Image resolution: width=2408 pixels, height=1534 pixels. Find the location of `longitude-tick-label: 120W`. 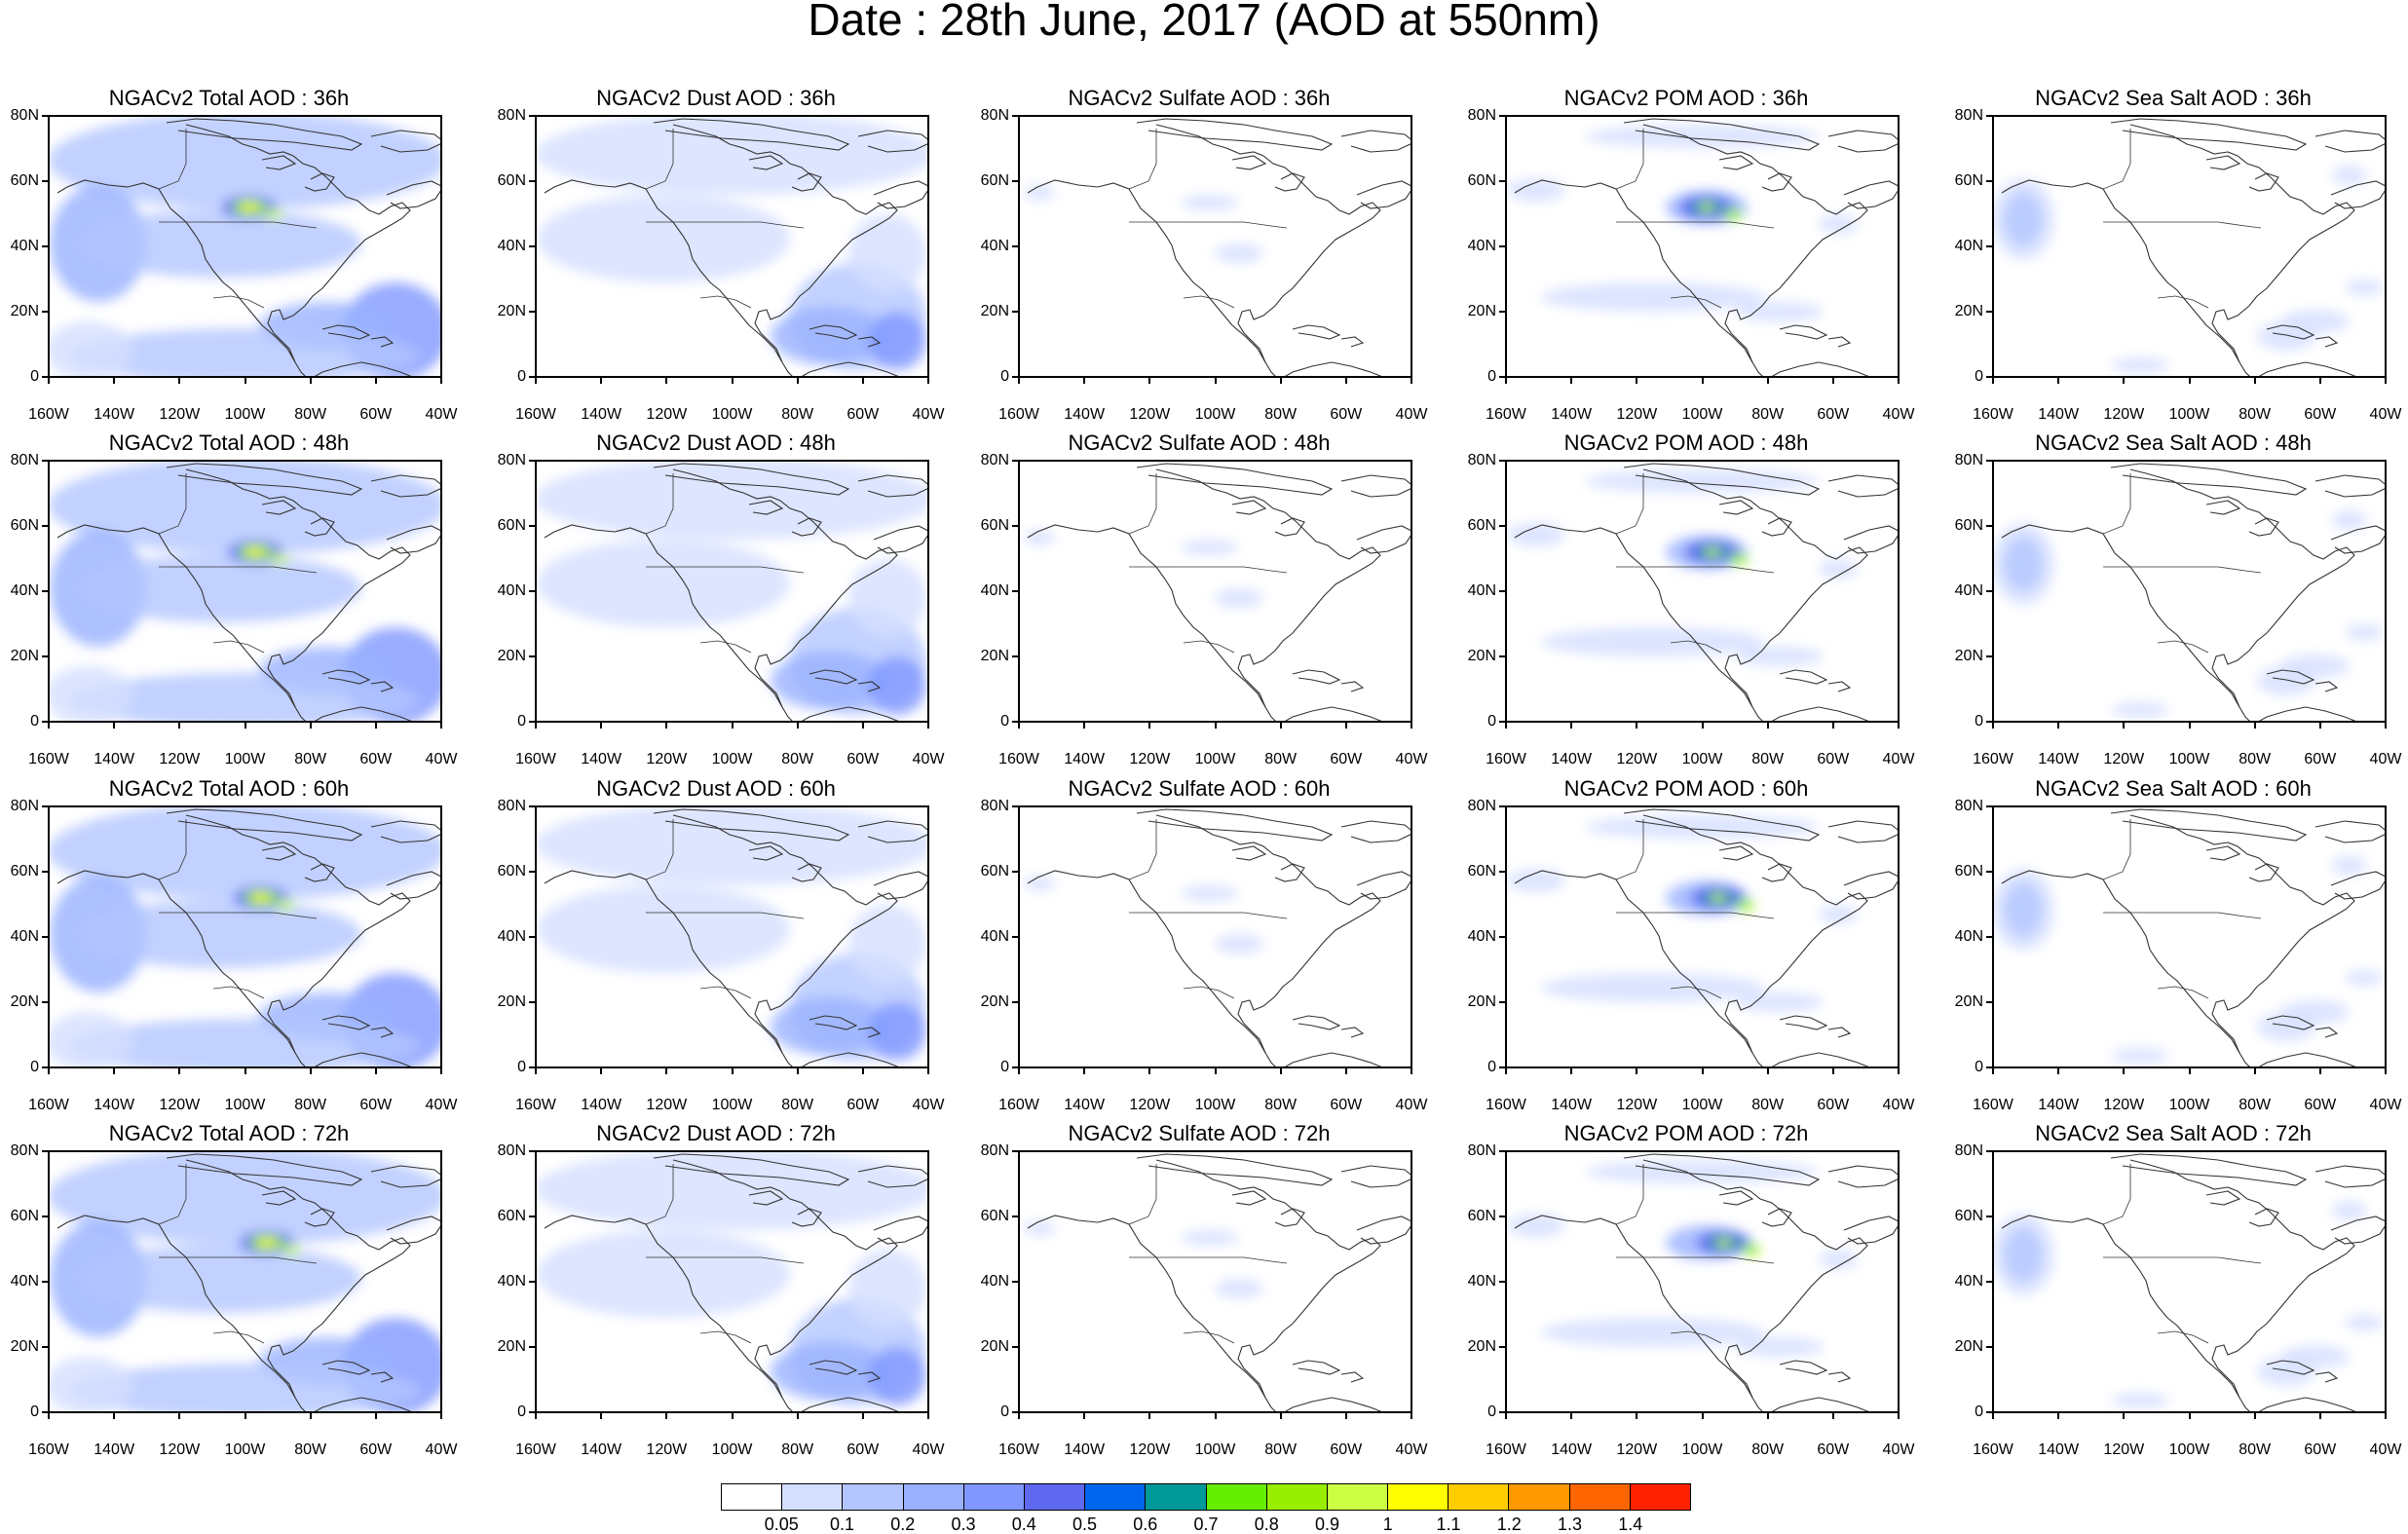

longitude-tick-label: 120W is located at coordinates (1637, 414).